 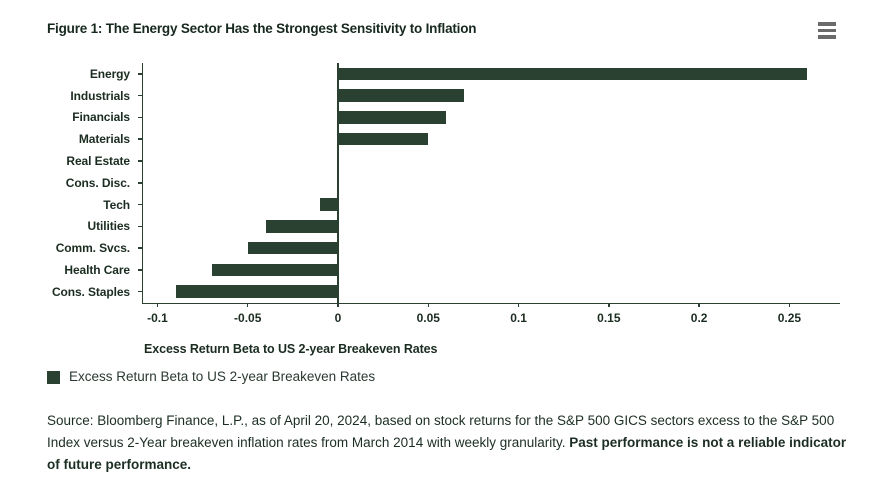 I want to click on x-axis-tick-label: 0.2, so click(x=699, y=317).